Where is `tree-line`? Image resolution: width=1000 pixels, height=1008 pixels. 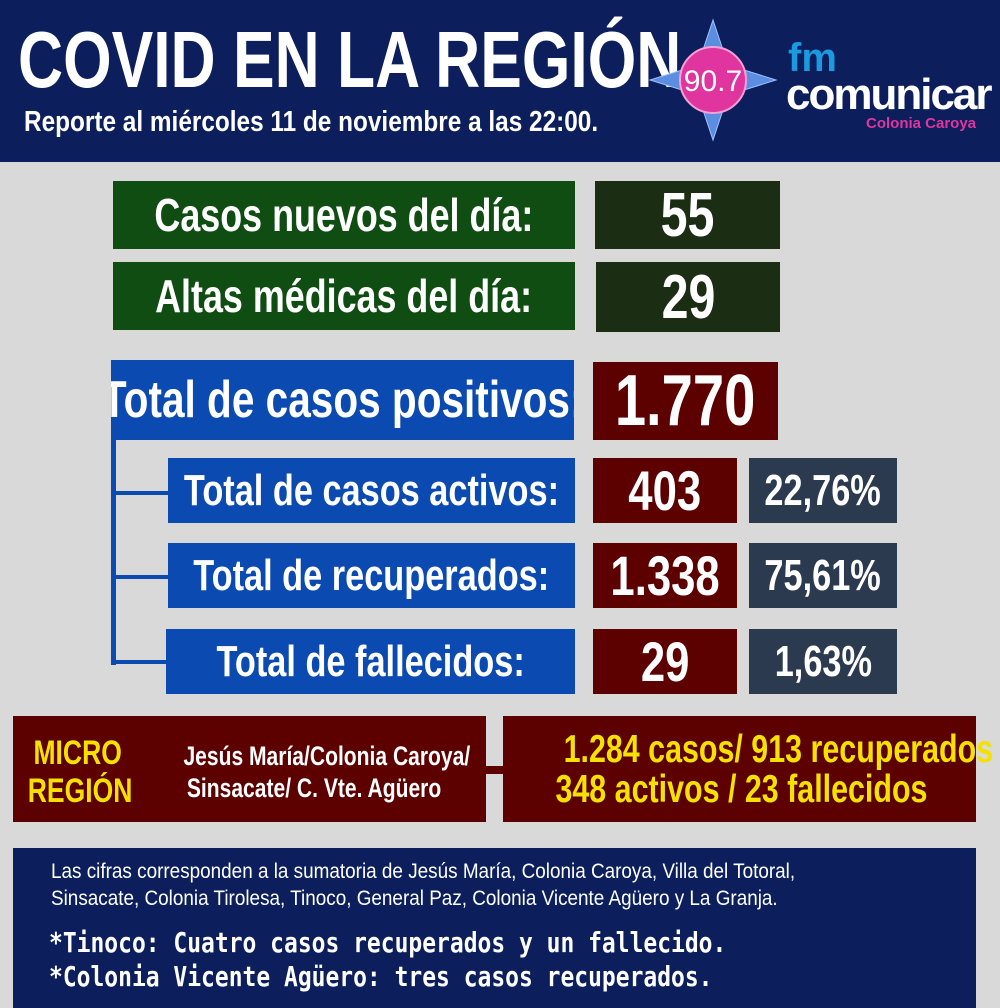 tree-line is located at coordinates (113, 552).